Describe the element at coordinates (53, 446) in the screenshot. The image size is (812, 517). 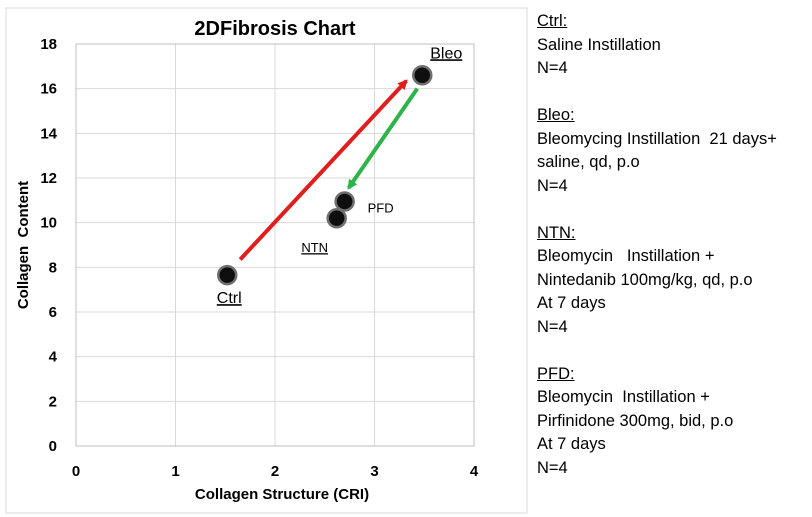
I see `y-tick-label: 0` at that location.